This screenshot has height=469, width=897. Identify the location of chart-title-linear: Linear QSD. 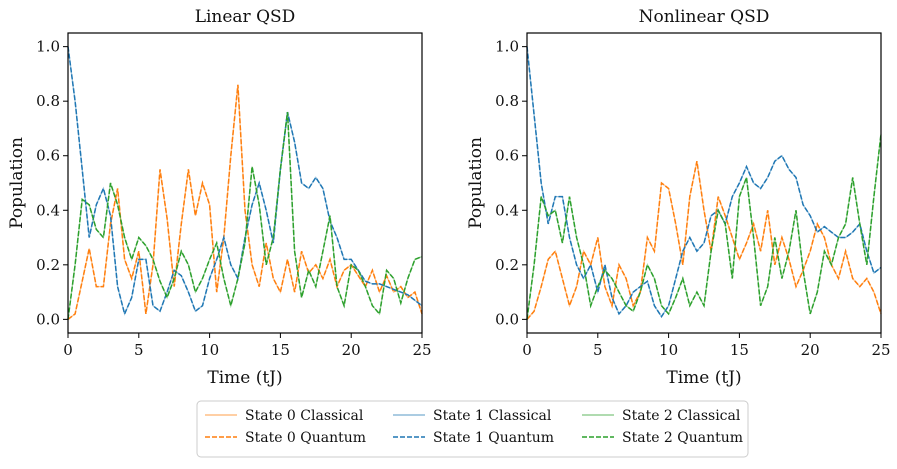
(245, 17).